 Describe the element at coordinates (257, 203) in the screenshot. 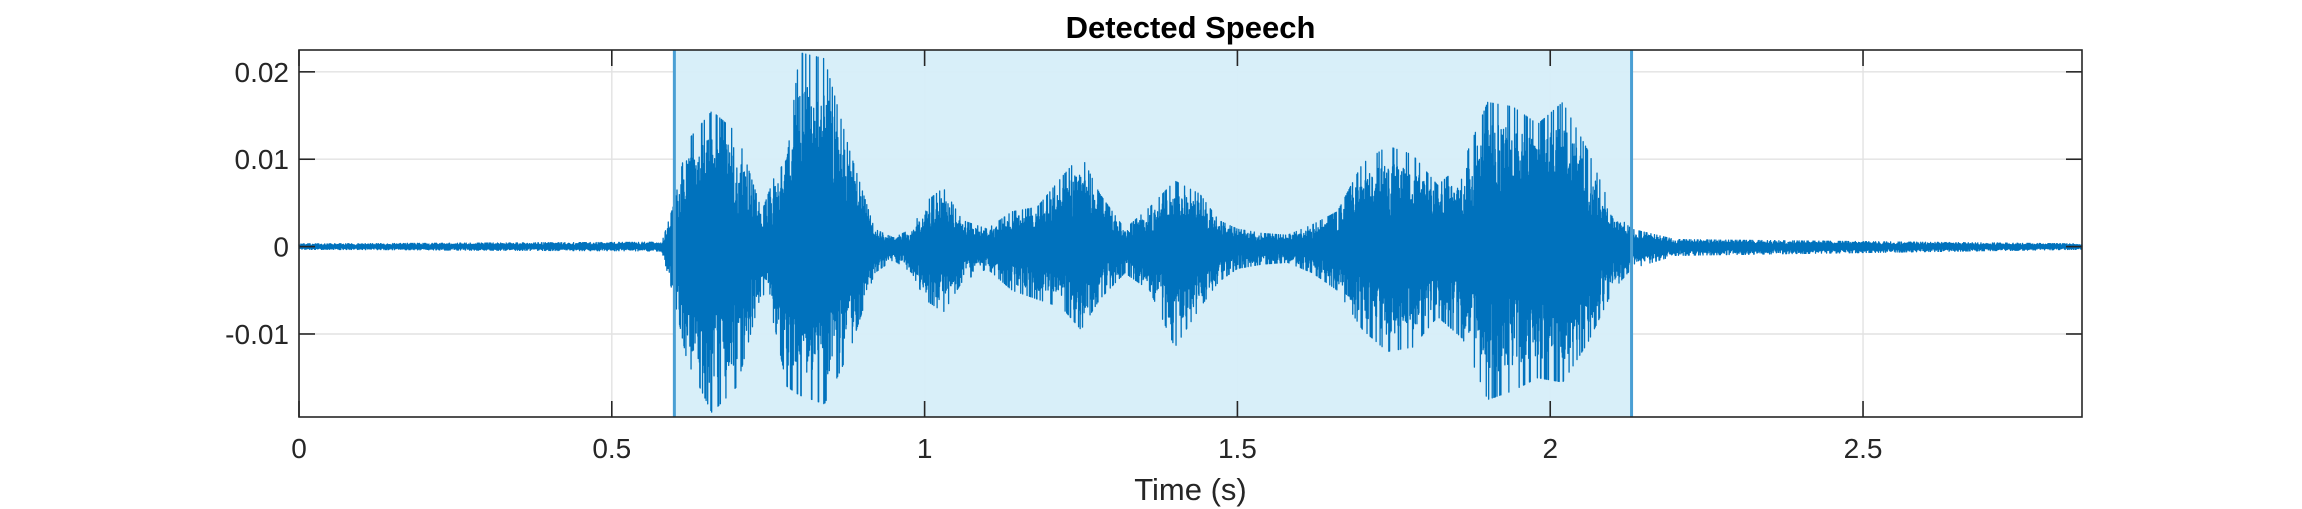

I see `y-tick-labels: 0.02 0.01 0 -0.01` at that location.